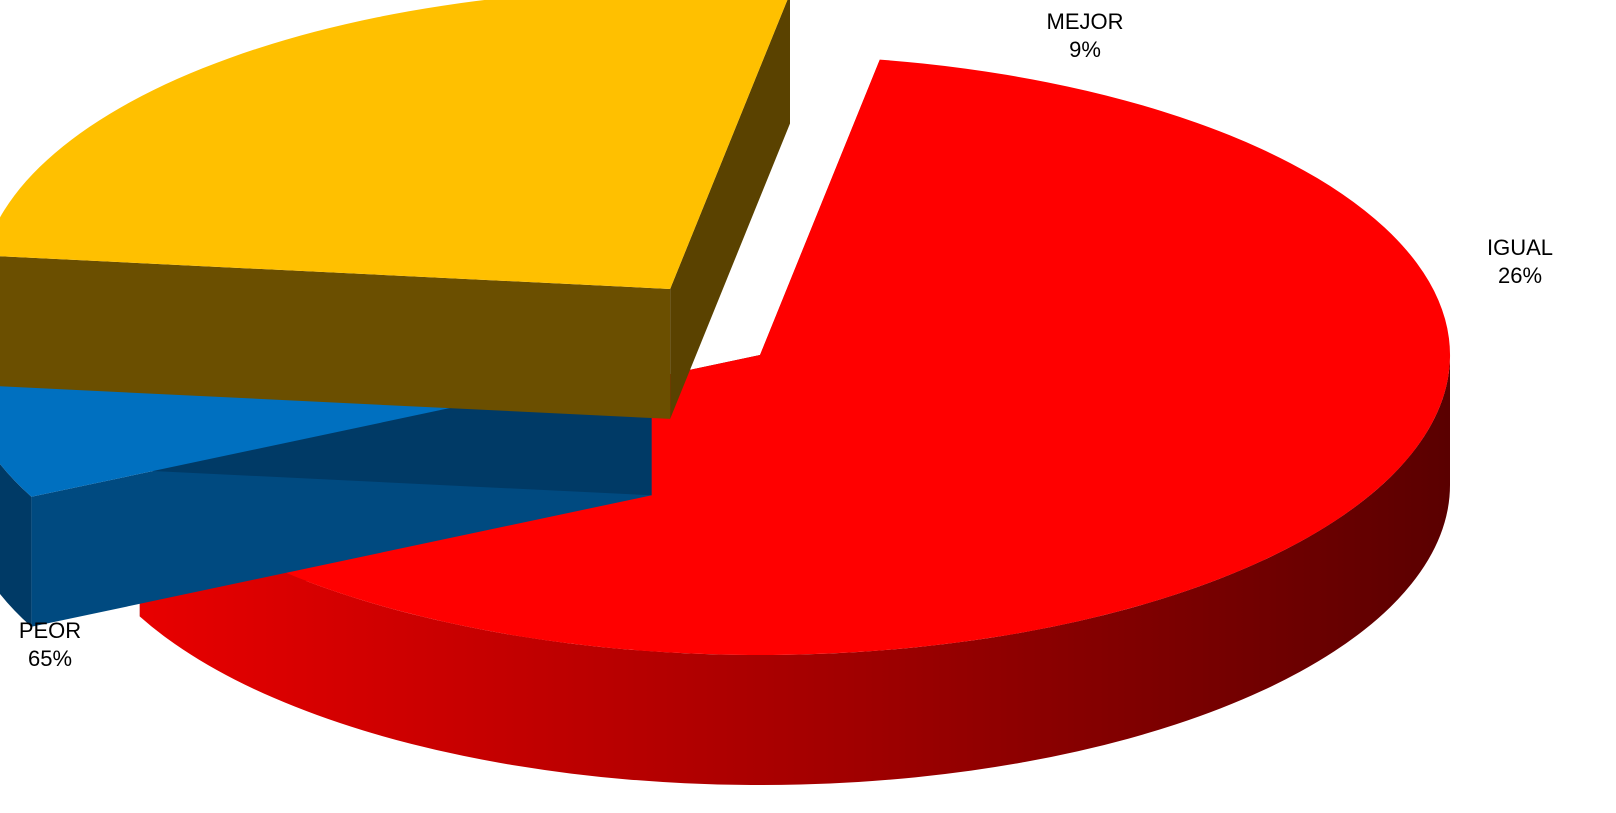 The image size is (1616, 813). Describe the element at coordinates (335, 337) in the screenshot. I see `pie-slice-igual-cut-face-start` at that location.